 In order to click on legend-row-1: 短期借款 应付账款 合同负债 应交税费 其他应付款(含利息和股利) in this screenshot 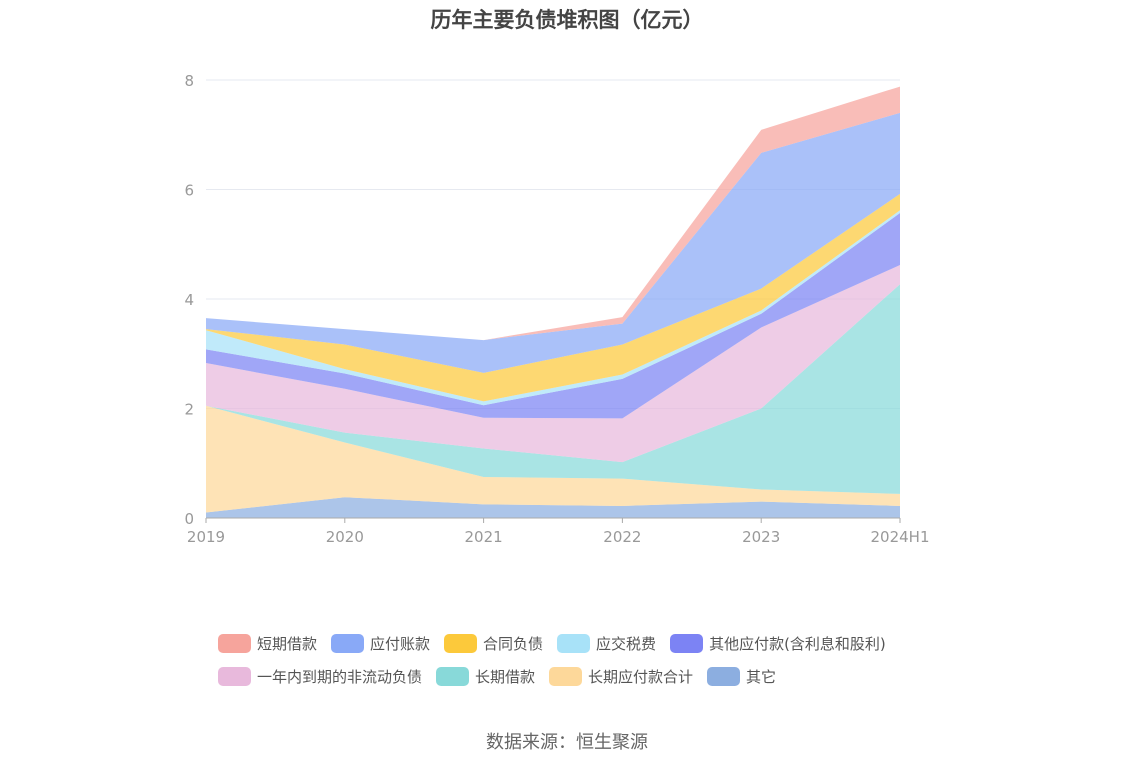, I will do `click(598, 643)`.